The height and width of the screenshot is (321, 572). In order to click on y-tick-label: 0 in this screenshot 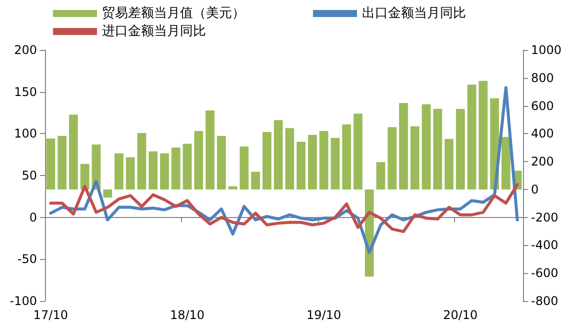, I will do `click(33, 217)`.